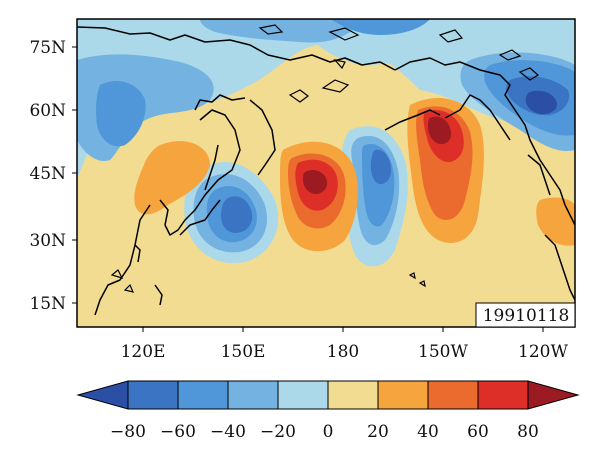 The image size is (600, 459). I want to click on colorbar-tick-label: −60, so click(178, 432).